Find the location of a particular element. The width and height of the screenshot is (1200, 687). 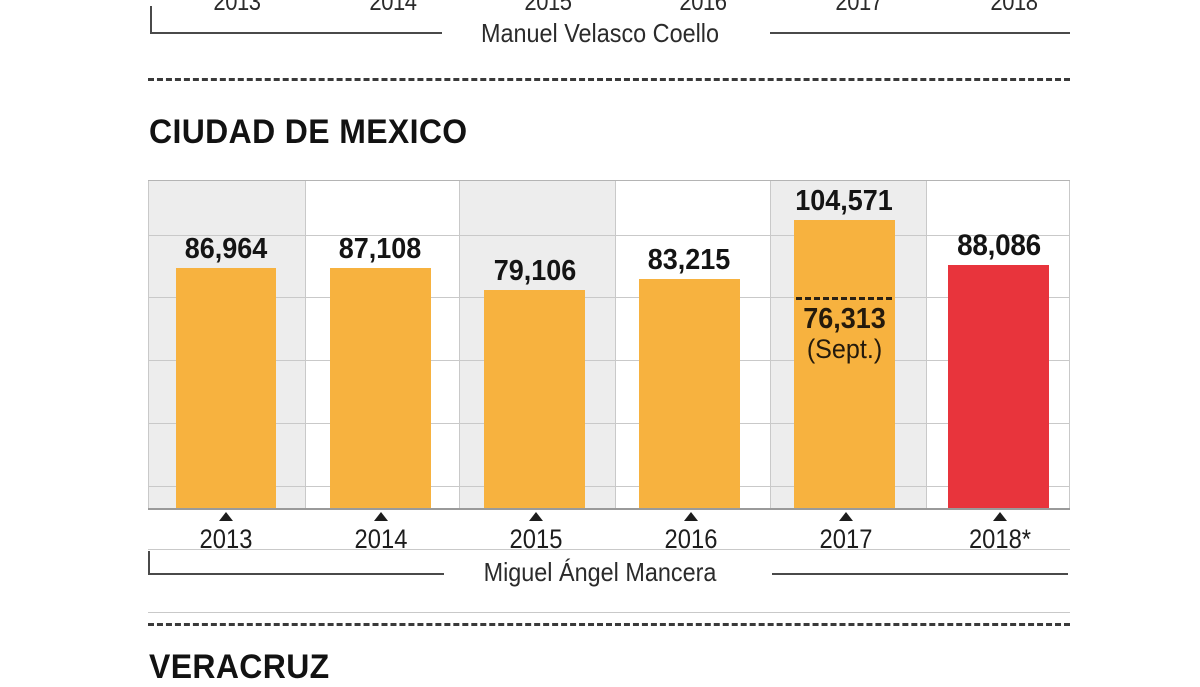

bar-2013 is located at coordinates (226, 388).